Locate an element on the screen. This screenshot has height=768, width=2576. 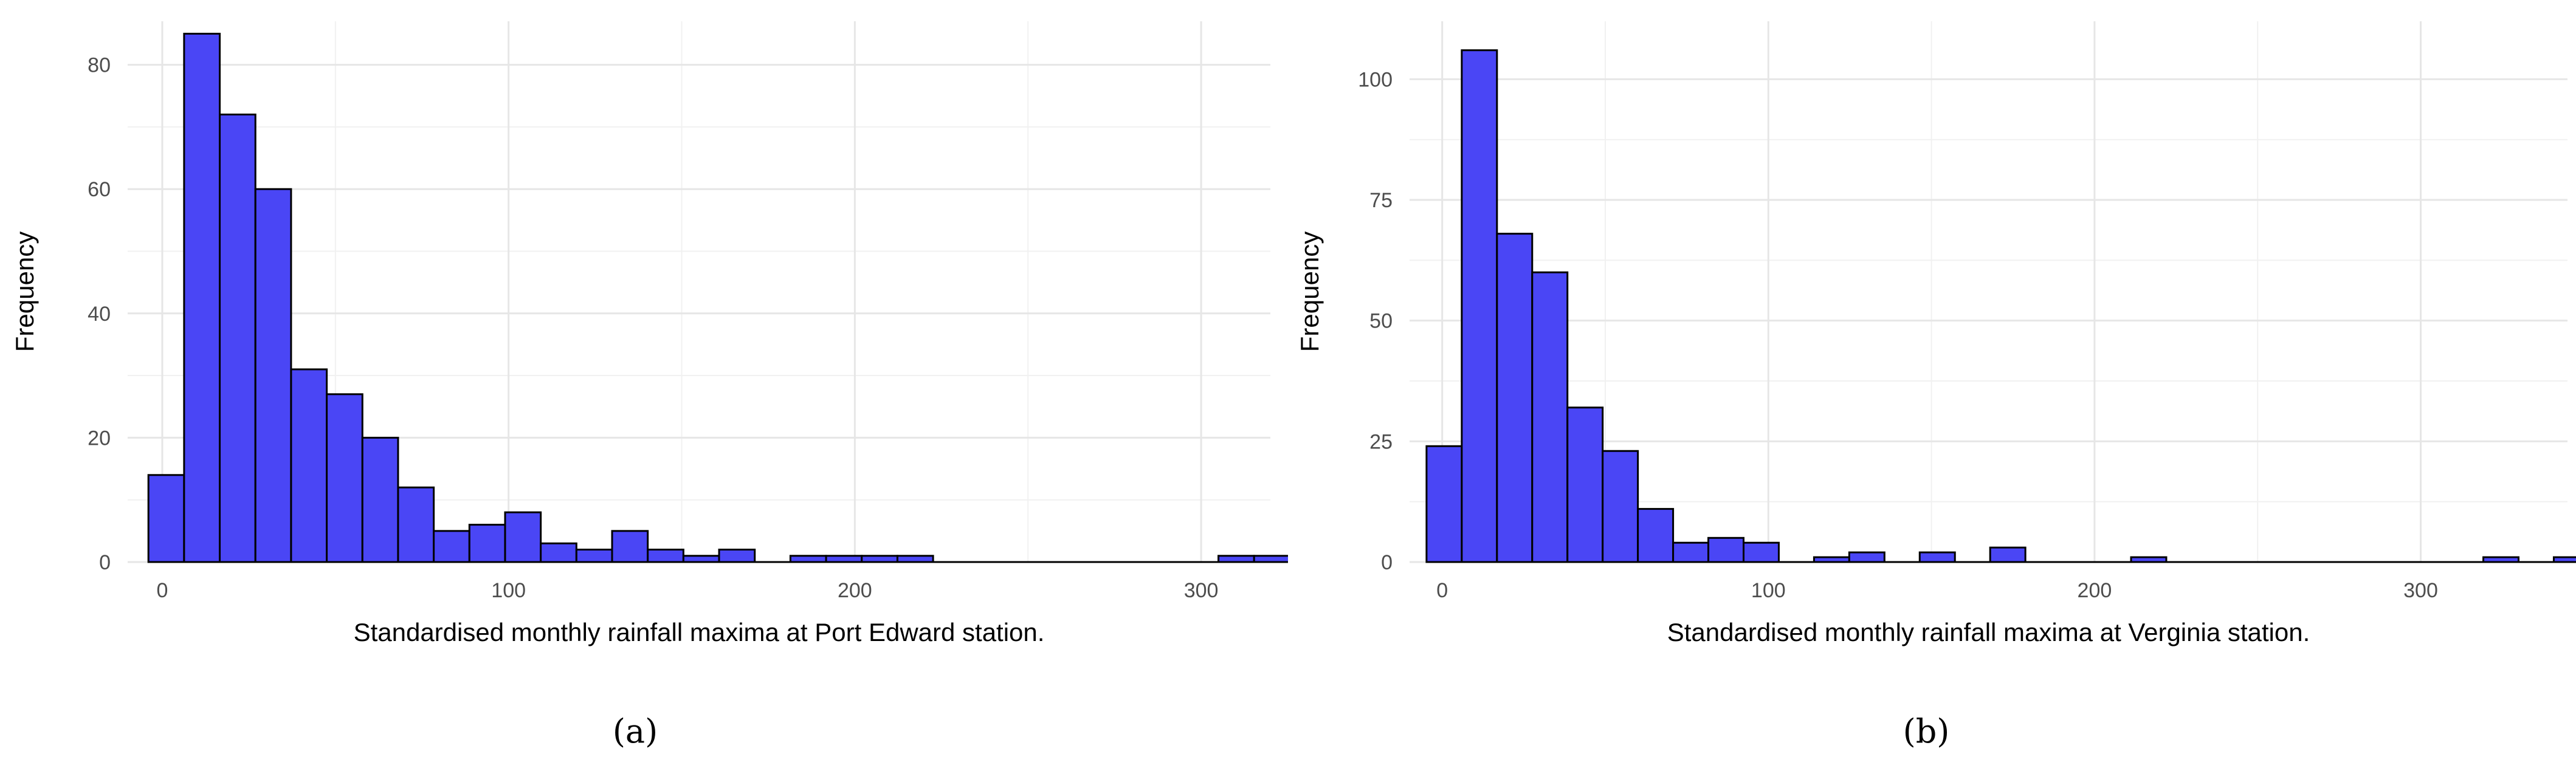
y-tick-label: 20 is located at coordinates (100, 438).